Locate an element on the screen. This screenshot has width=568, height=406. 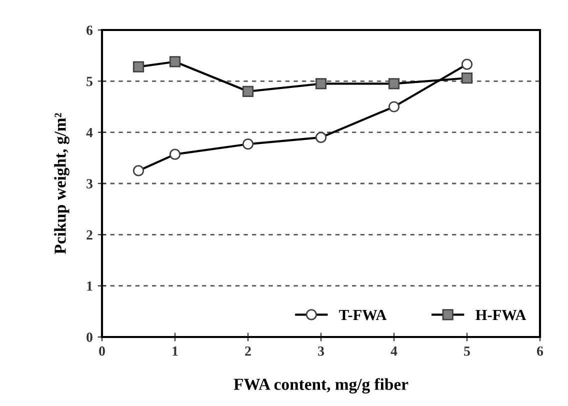
x-tick-label: 0 is located at coordinates (102, 351).